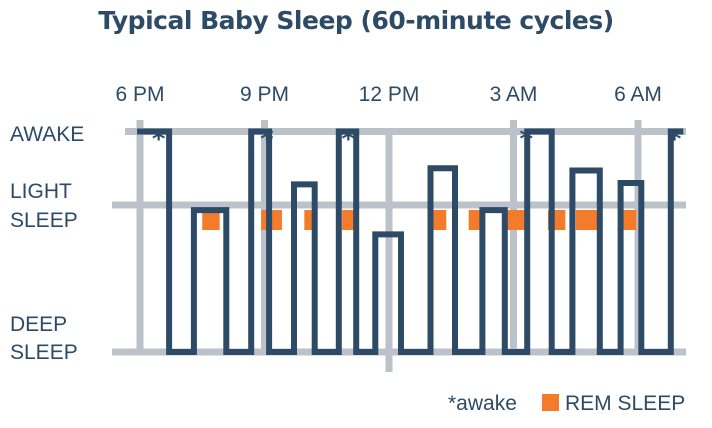 This screenshot has width=712, height=428. Describe the element at coordinates (550, 402) in the screenshot. I see `legend-rem-swatch` at that location.